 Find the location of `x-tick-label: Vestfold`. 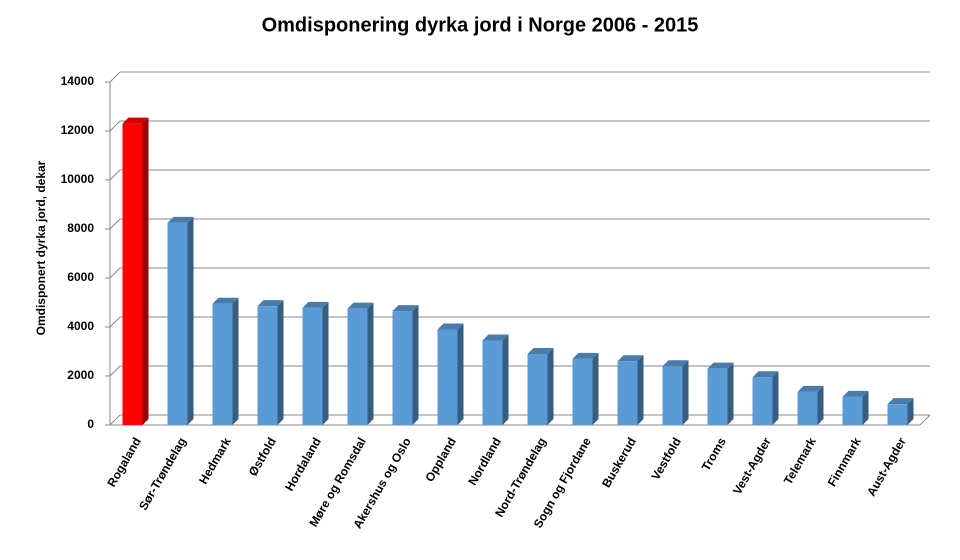

x-tick-label: Vestfold is located at coordinates (665, 458).